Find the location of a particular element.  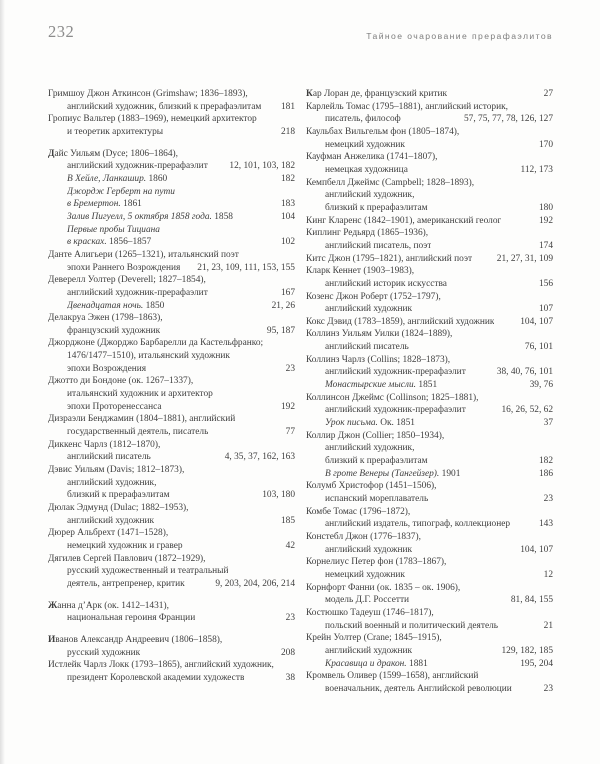

artwork-title-text: В Хейле, Ланкашир. 1860 is located at coordinates (117, 178).